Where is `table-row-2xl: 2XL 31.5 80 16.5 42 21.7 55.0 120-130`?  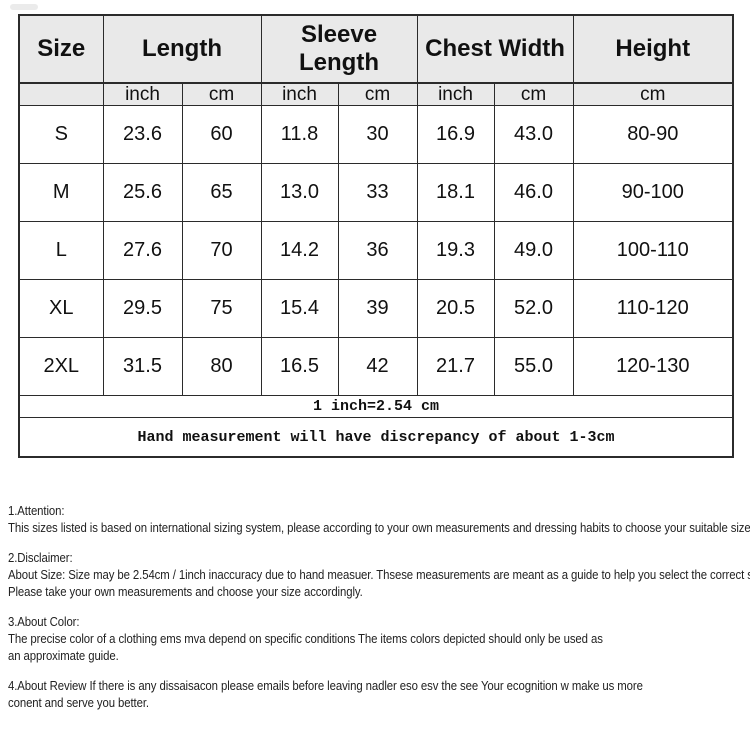
table-row-2xl: 2XL 31.5 80 16.5 42 21.7 55.0 120-130 is located at coordinates (376, 366).